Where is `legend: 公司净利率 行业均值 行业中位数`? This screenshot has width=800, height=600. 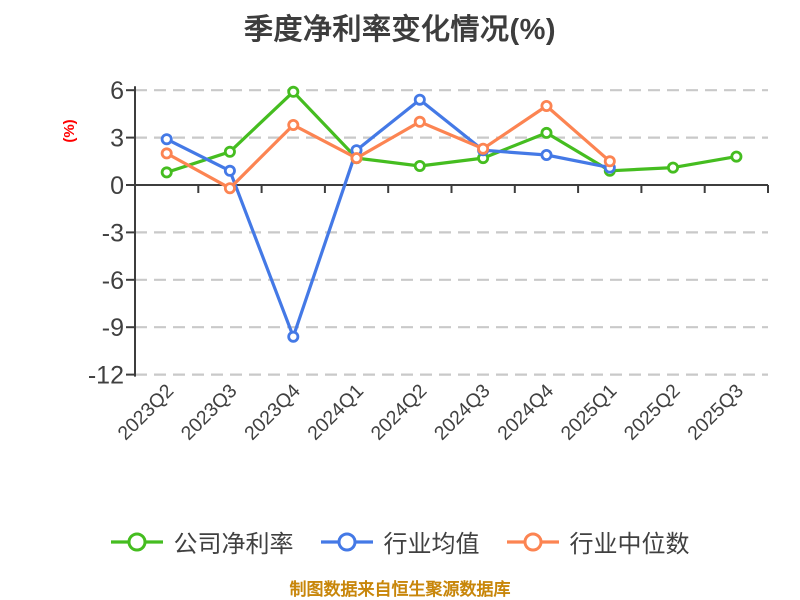
legend: 公司净利率 行业均值 行业中位数 is located at coordinates (400, 541).